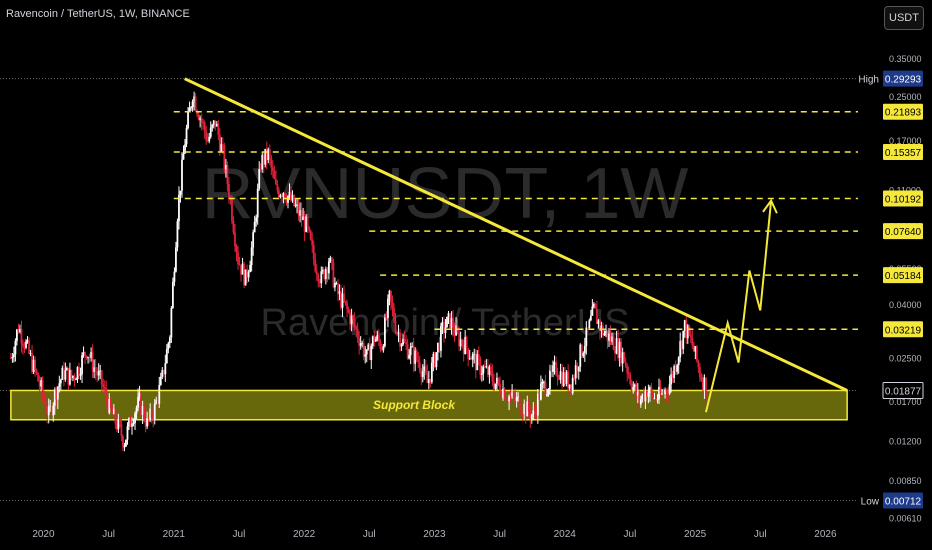 The height and width of the screenshot is (550, 932). Describe the element at coordinates (825, 534) in the screenshot. I see `time-tick-label: 2026` at that location.